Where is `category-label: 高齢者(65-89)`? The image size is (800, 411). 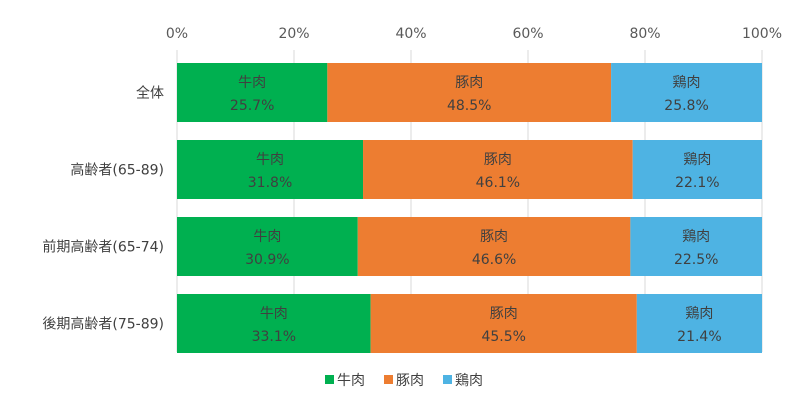
category-label: 高齢者(65-89) is located at coordinates (117, 170).